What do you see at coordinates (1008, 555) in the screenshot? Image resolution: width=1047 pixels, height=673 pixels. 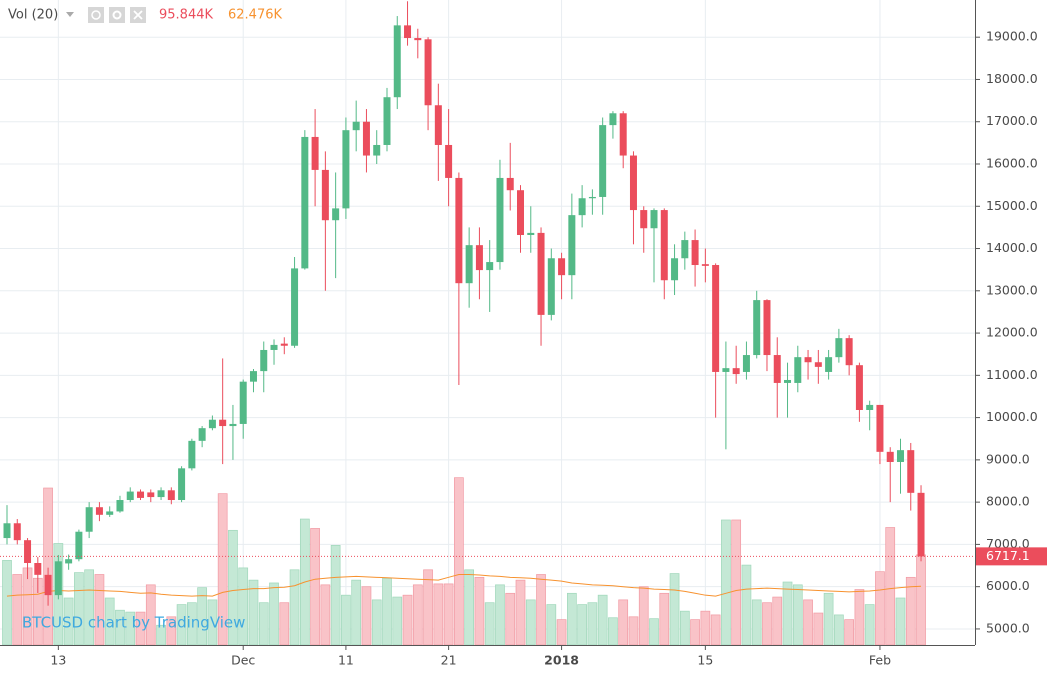 I see `last-price-label: 6717.1` at bounding box center [1008, 555].